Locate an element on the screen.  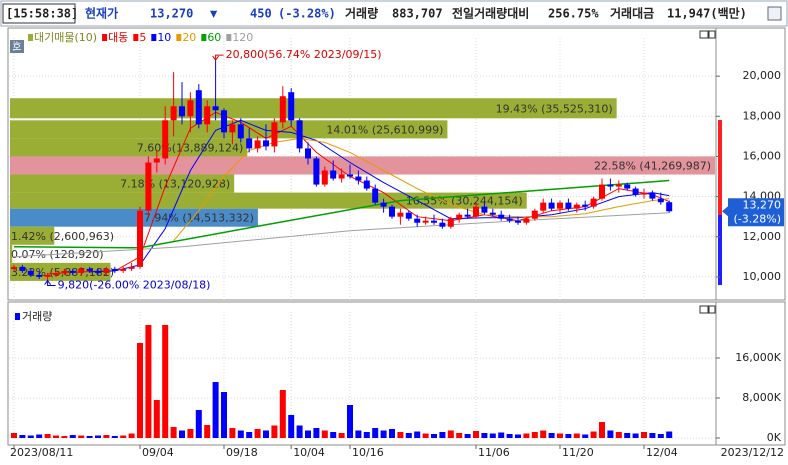
price: 13,270 is located at coordinates (171, 14).